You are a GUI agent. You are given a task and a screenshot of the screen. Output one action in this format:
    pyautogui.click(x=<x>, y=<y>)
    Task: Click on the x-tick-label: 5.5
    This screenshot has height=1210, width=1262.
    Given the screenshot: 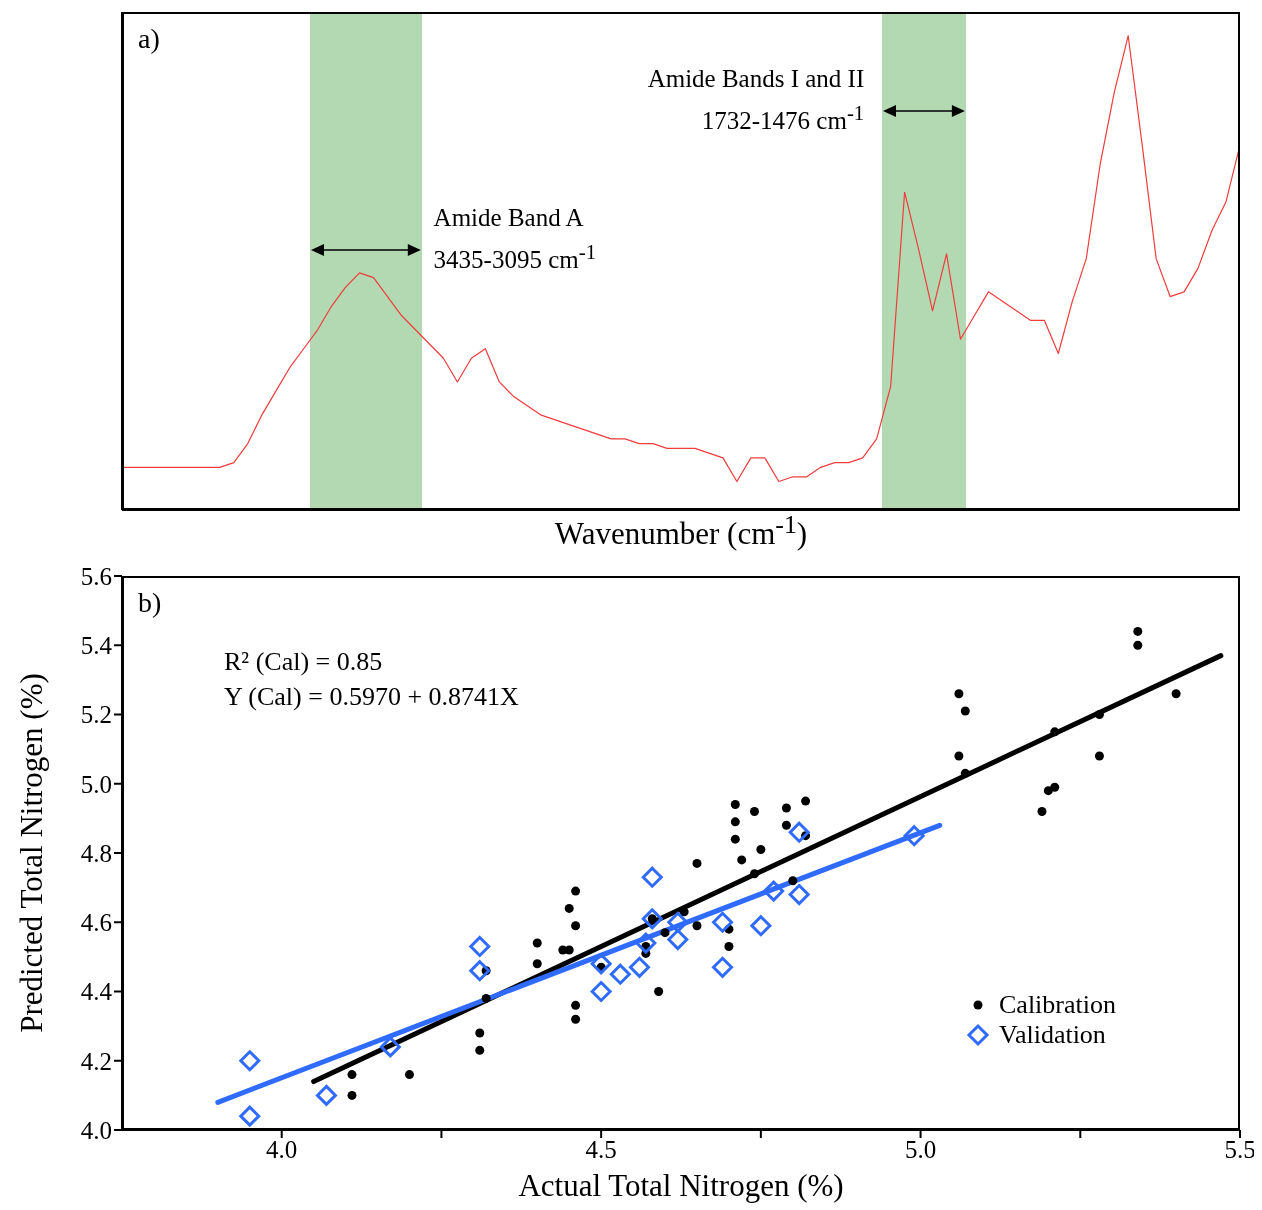 What is the action you would take?
    pyautogui.click(x=1240, y=1149)
    